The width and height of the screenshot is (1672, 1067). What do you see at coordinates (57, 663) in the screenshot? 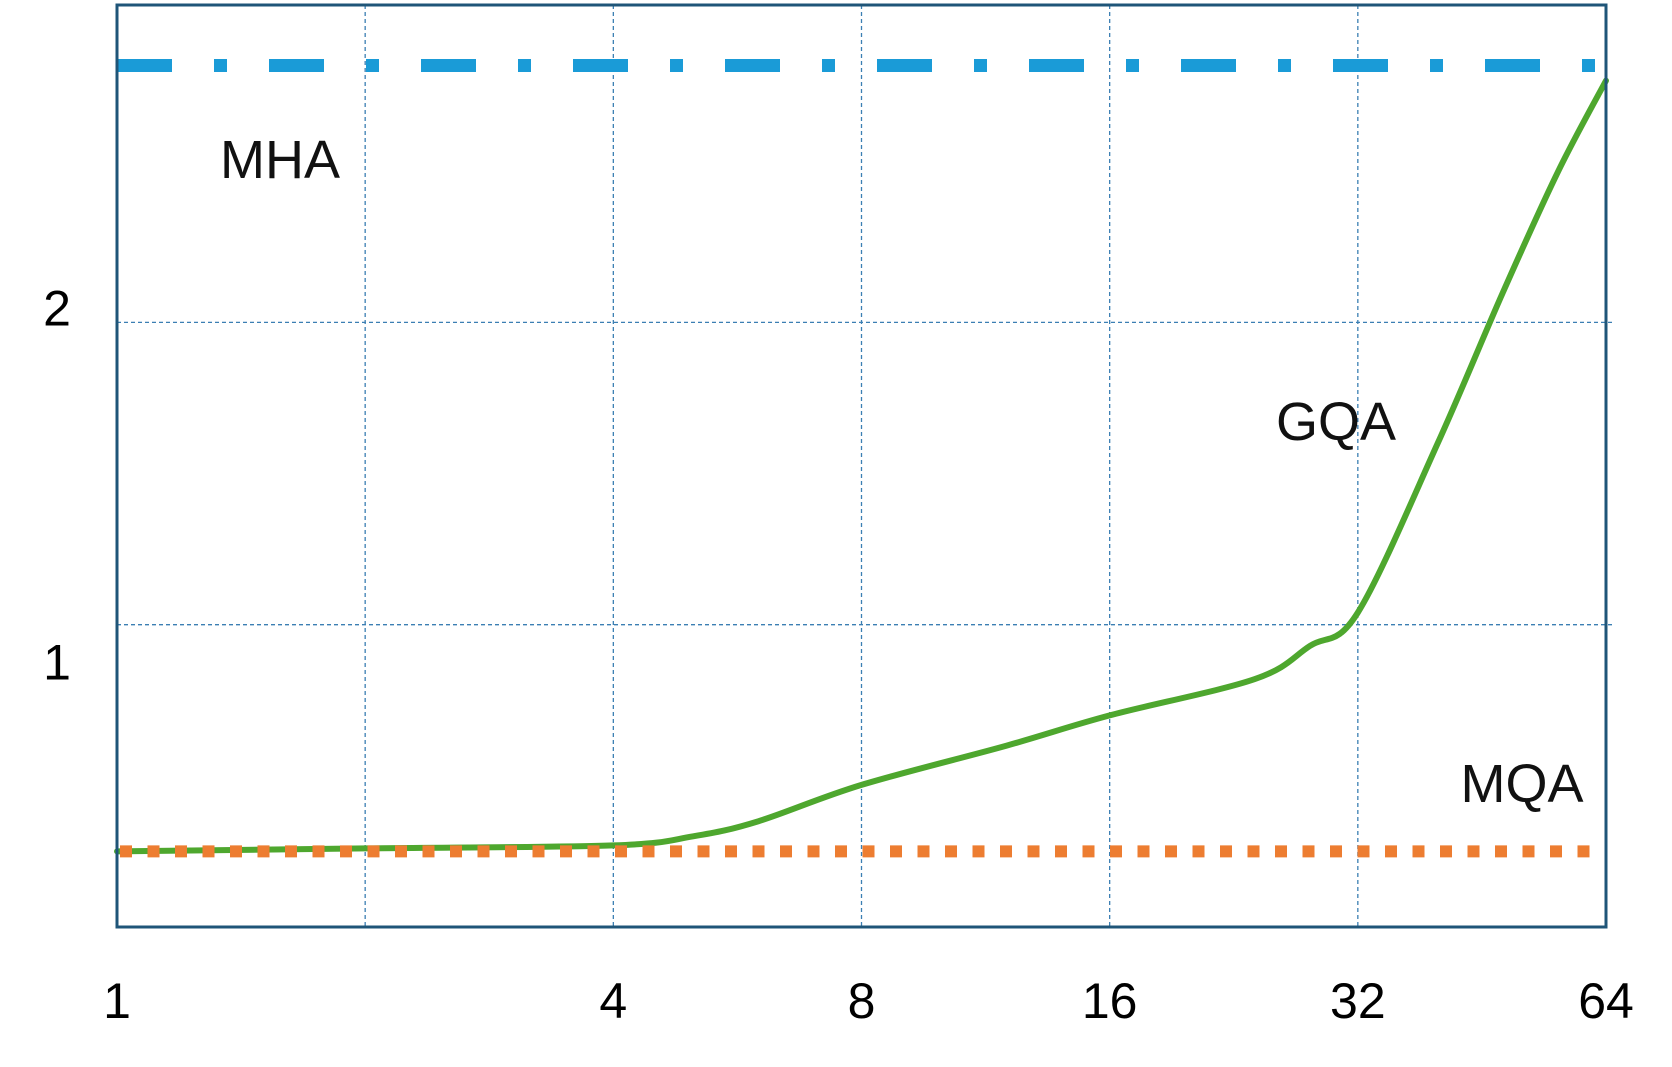
I see `y-tick-label: 1` at bounding box center [57, 663].